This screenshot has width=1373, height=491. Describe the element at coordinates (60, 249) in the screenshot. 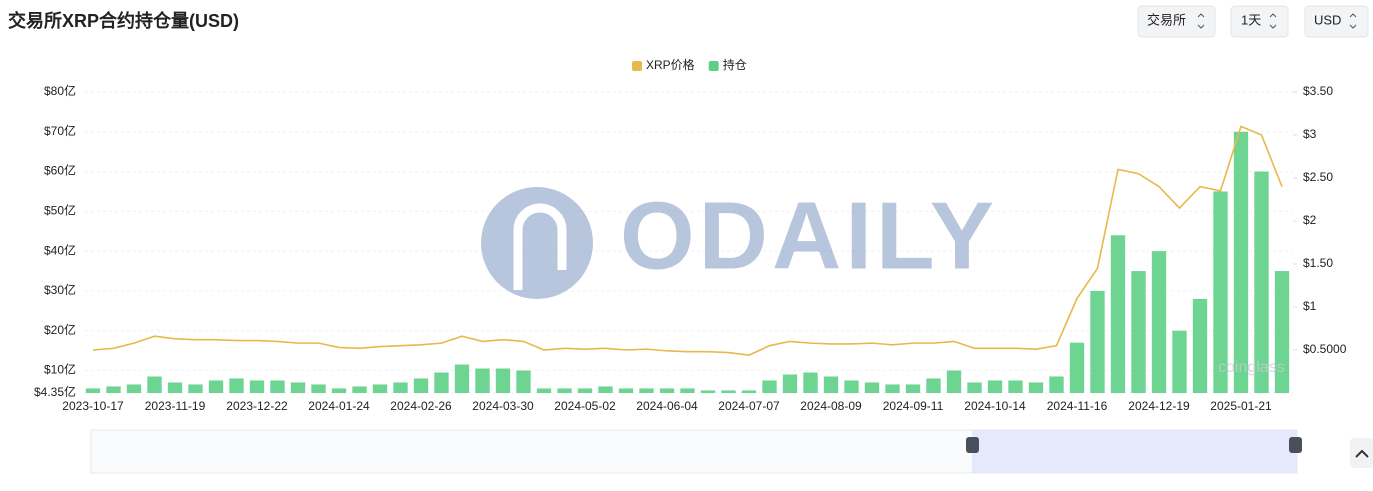

I see `y-tick-label: $40亿` at that location.